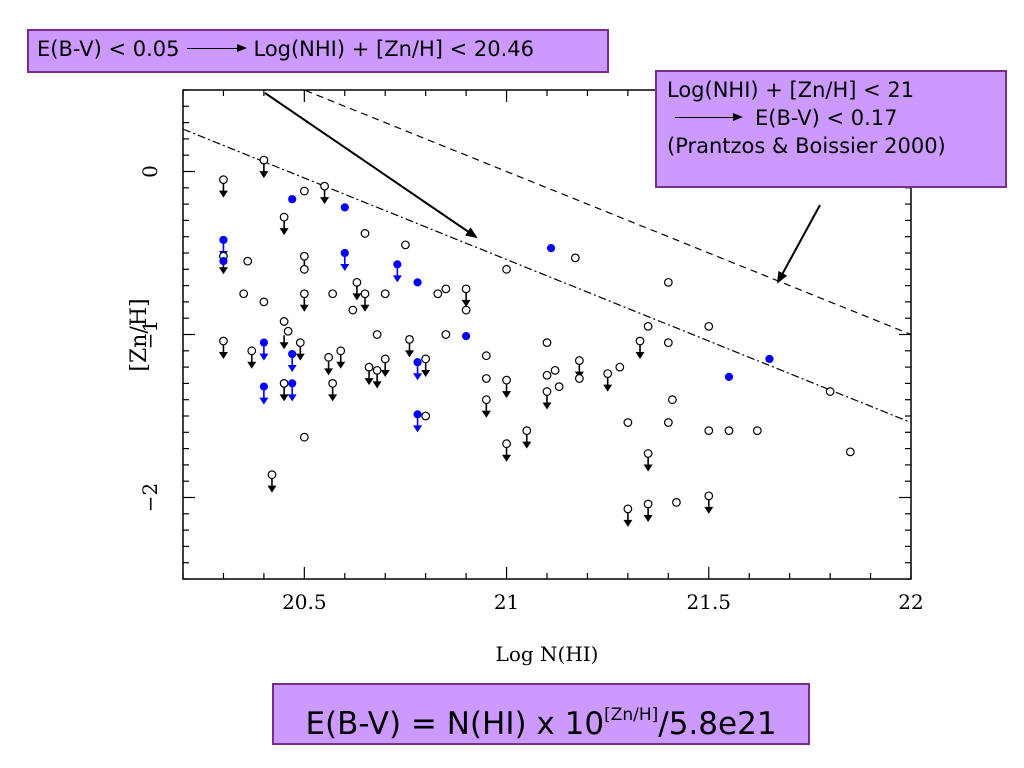 This screenshot has width=1024, height=768. I want to click on x-tick-label: 21, so click(506, 602).